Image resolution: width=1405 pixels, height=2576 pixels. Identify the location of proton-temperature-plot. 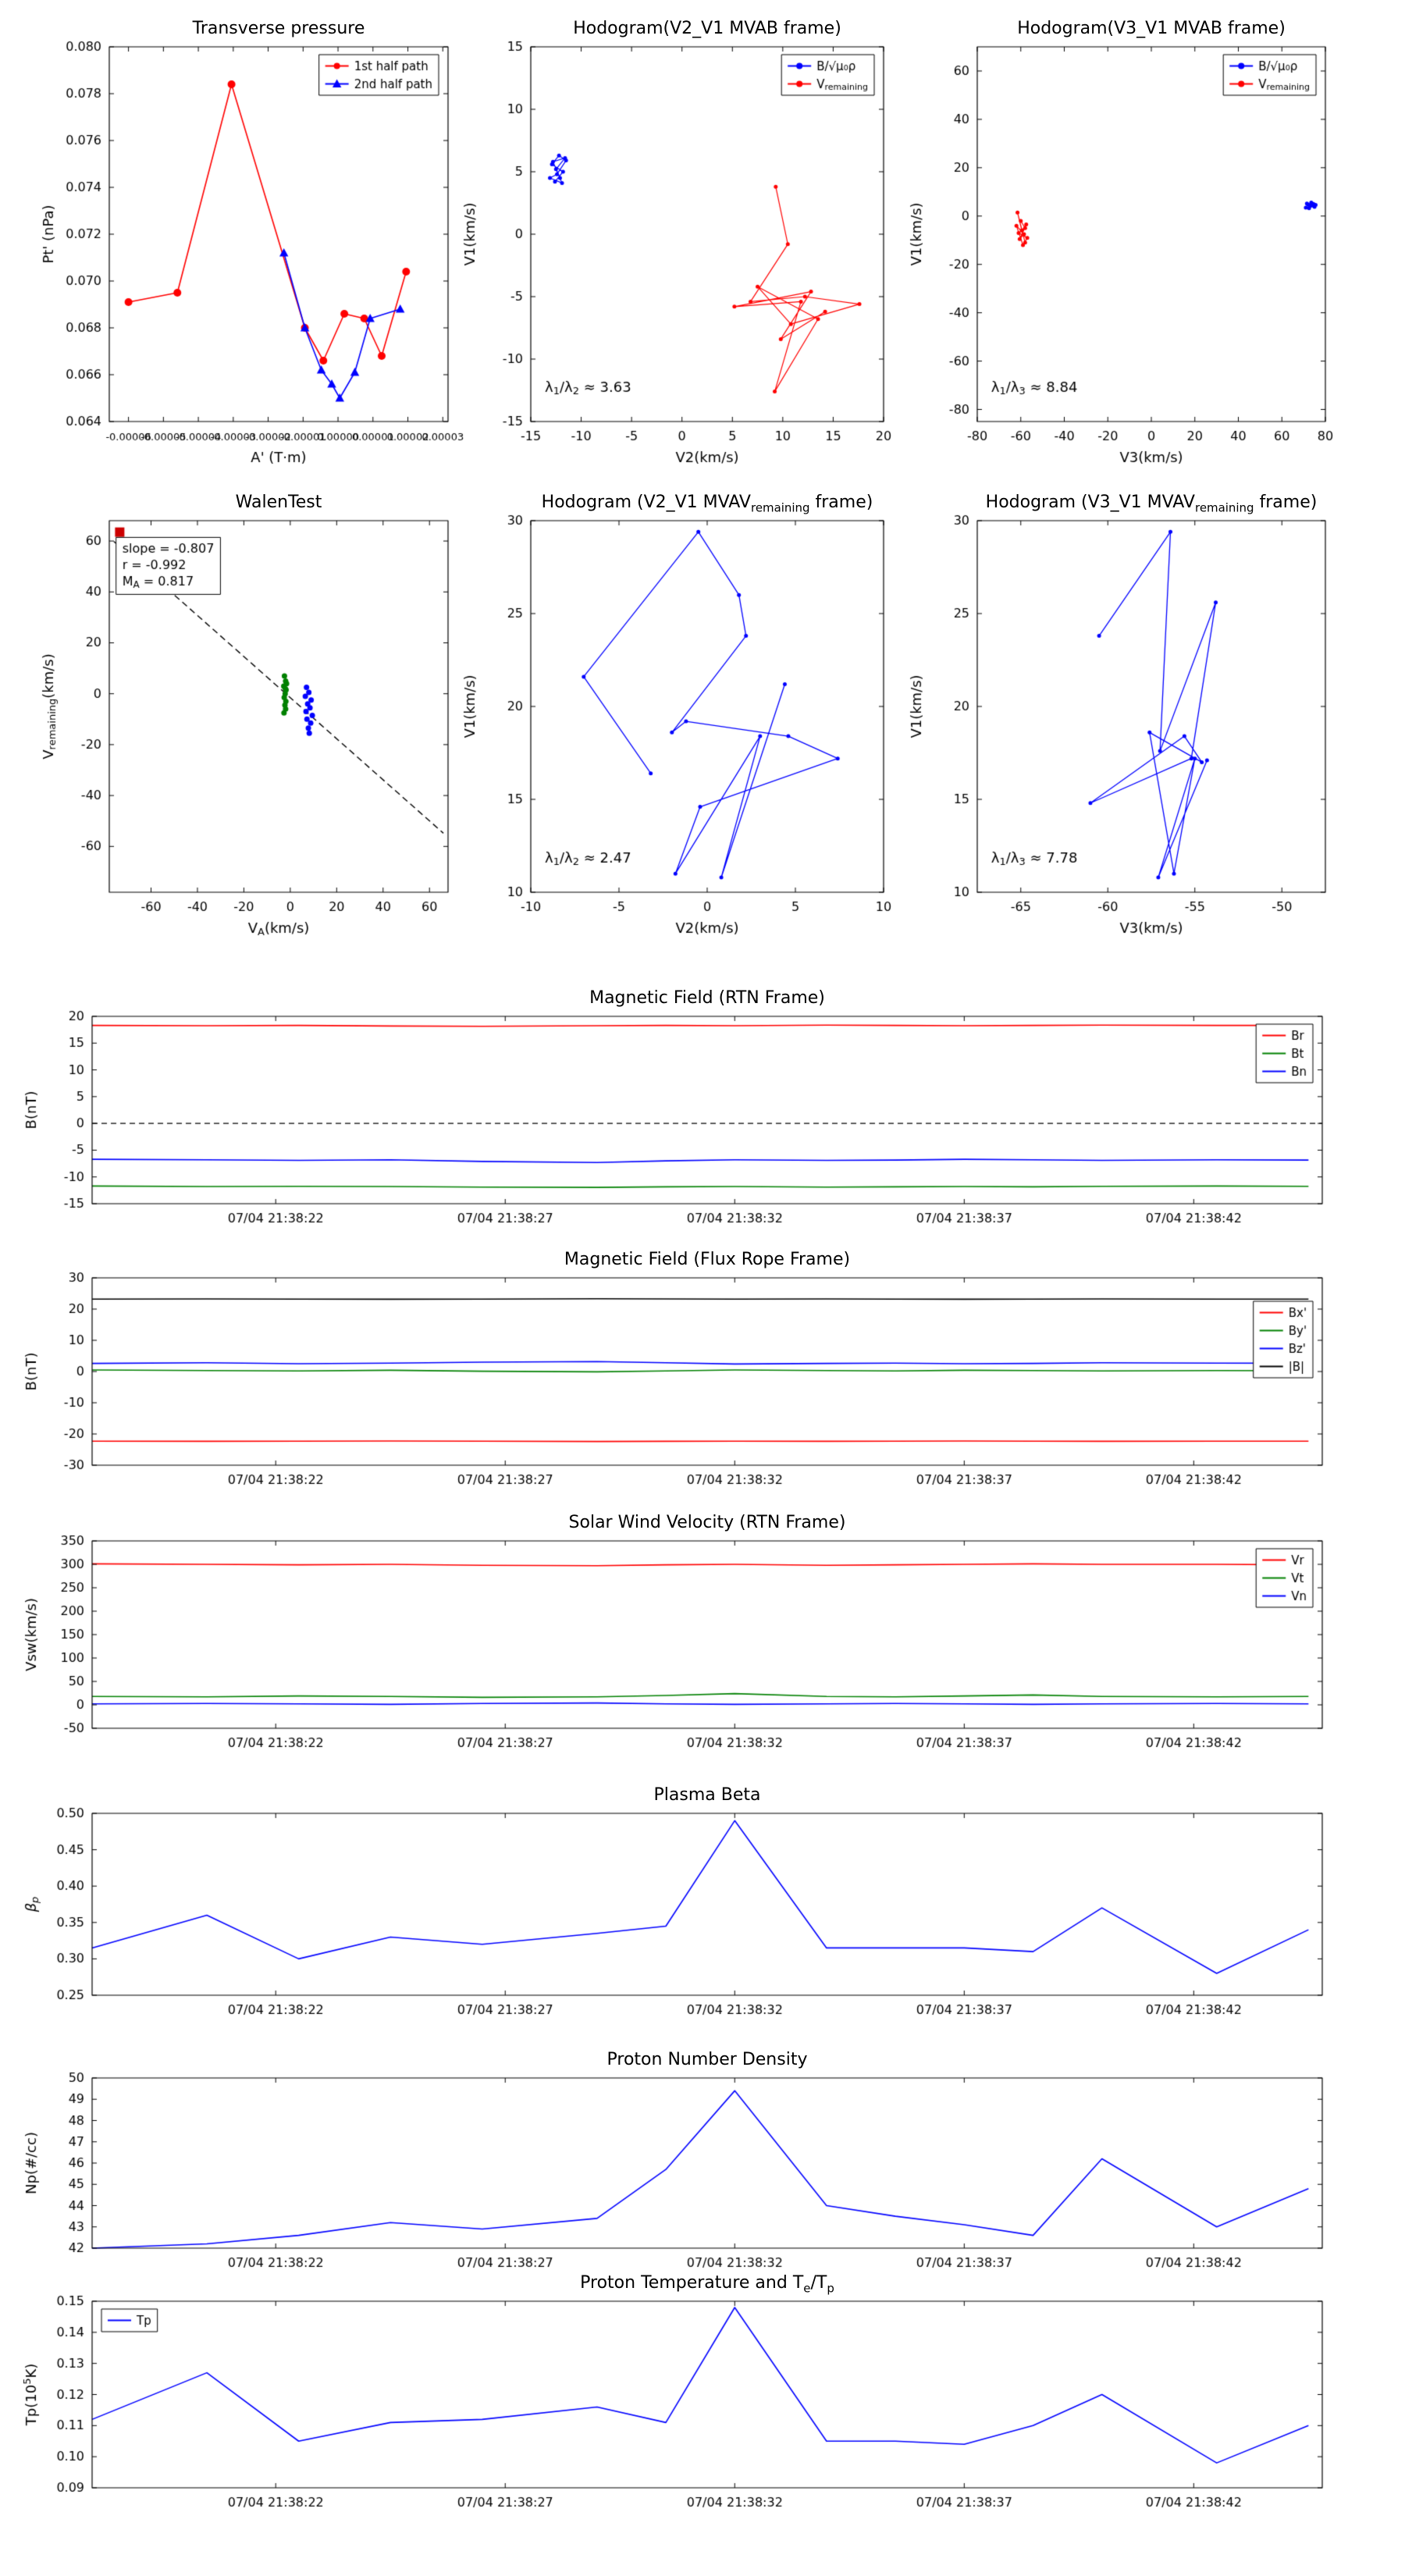
(672, 2400).